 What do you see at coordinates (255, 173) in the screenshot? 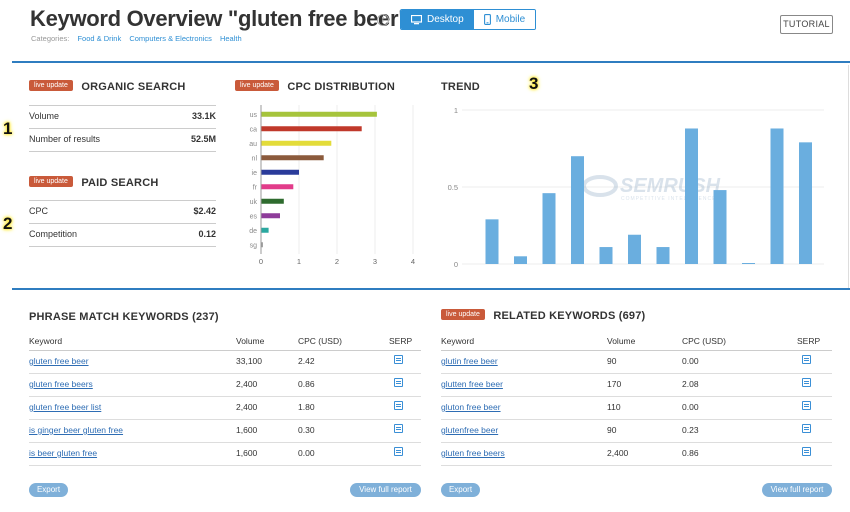
I see `y-tick-label: ie` at bounding box center [255, 173].